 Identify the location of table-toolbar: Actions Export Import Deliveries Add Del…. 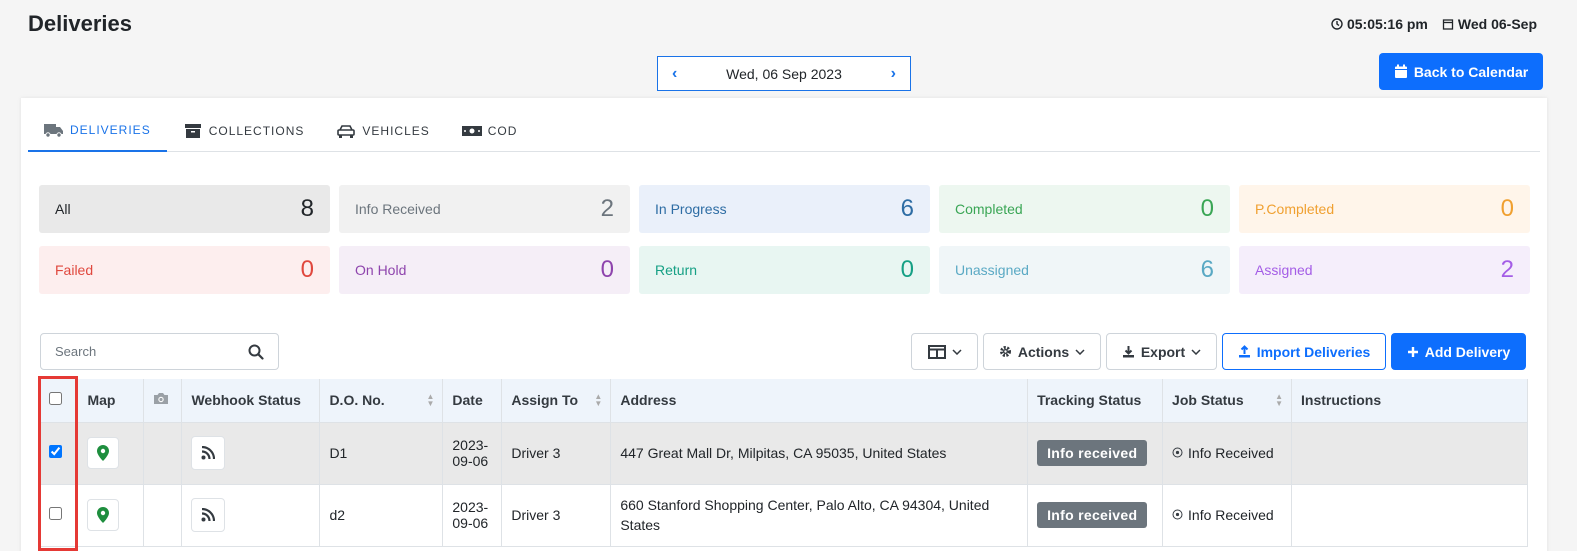
(1218, 351).